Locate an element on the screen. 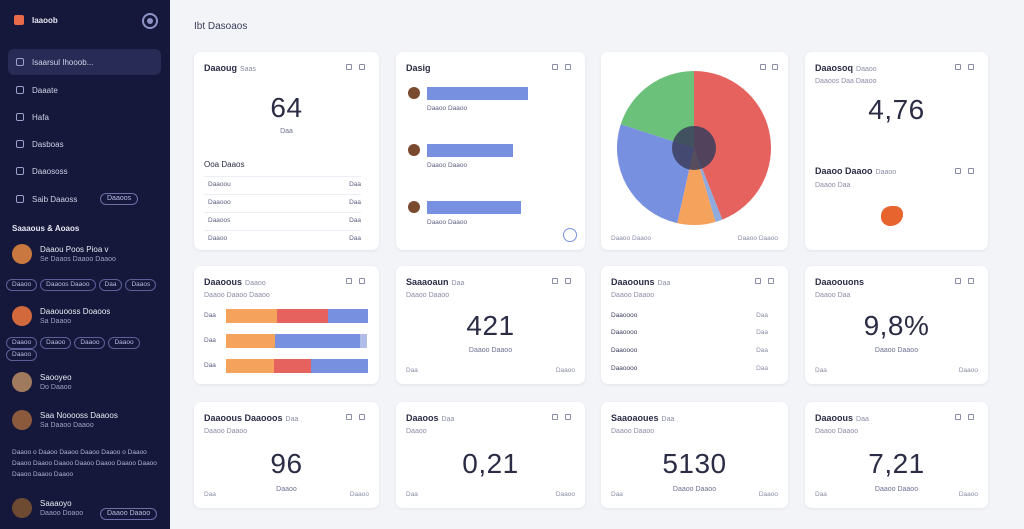 This screenshot has width=1024, height=529. sidebar-item-2: Daaate is located at coordinates (84, 90).